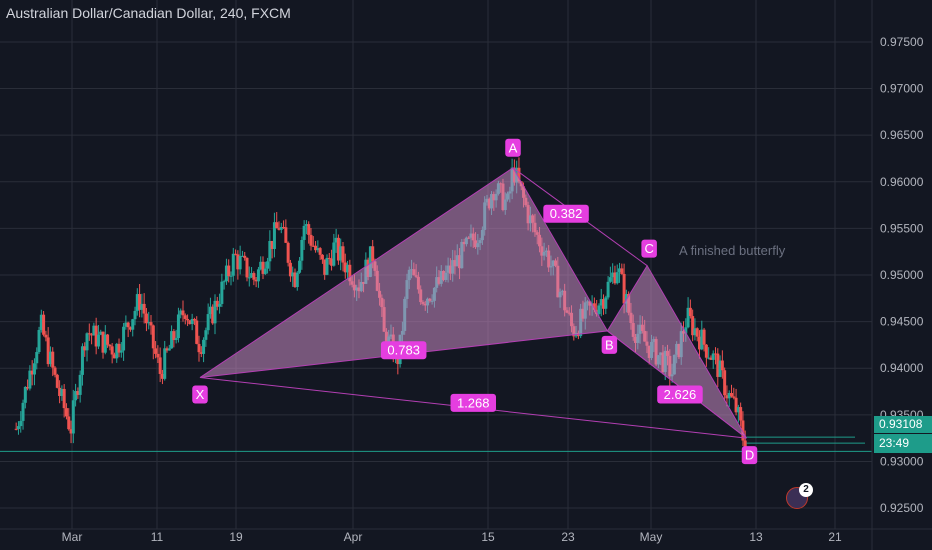 This screenshot has width=932, height=550. I want to click on y-tick-label: 0.94500, so click(902, 322).